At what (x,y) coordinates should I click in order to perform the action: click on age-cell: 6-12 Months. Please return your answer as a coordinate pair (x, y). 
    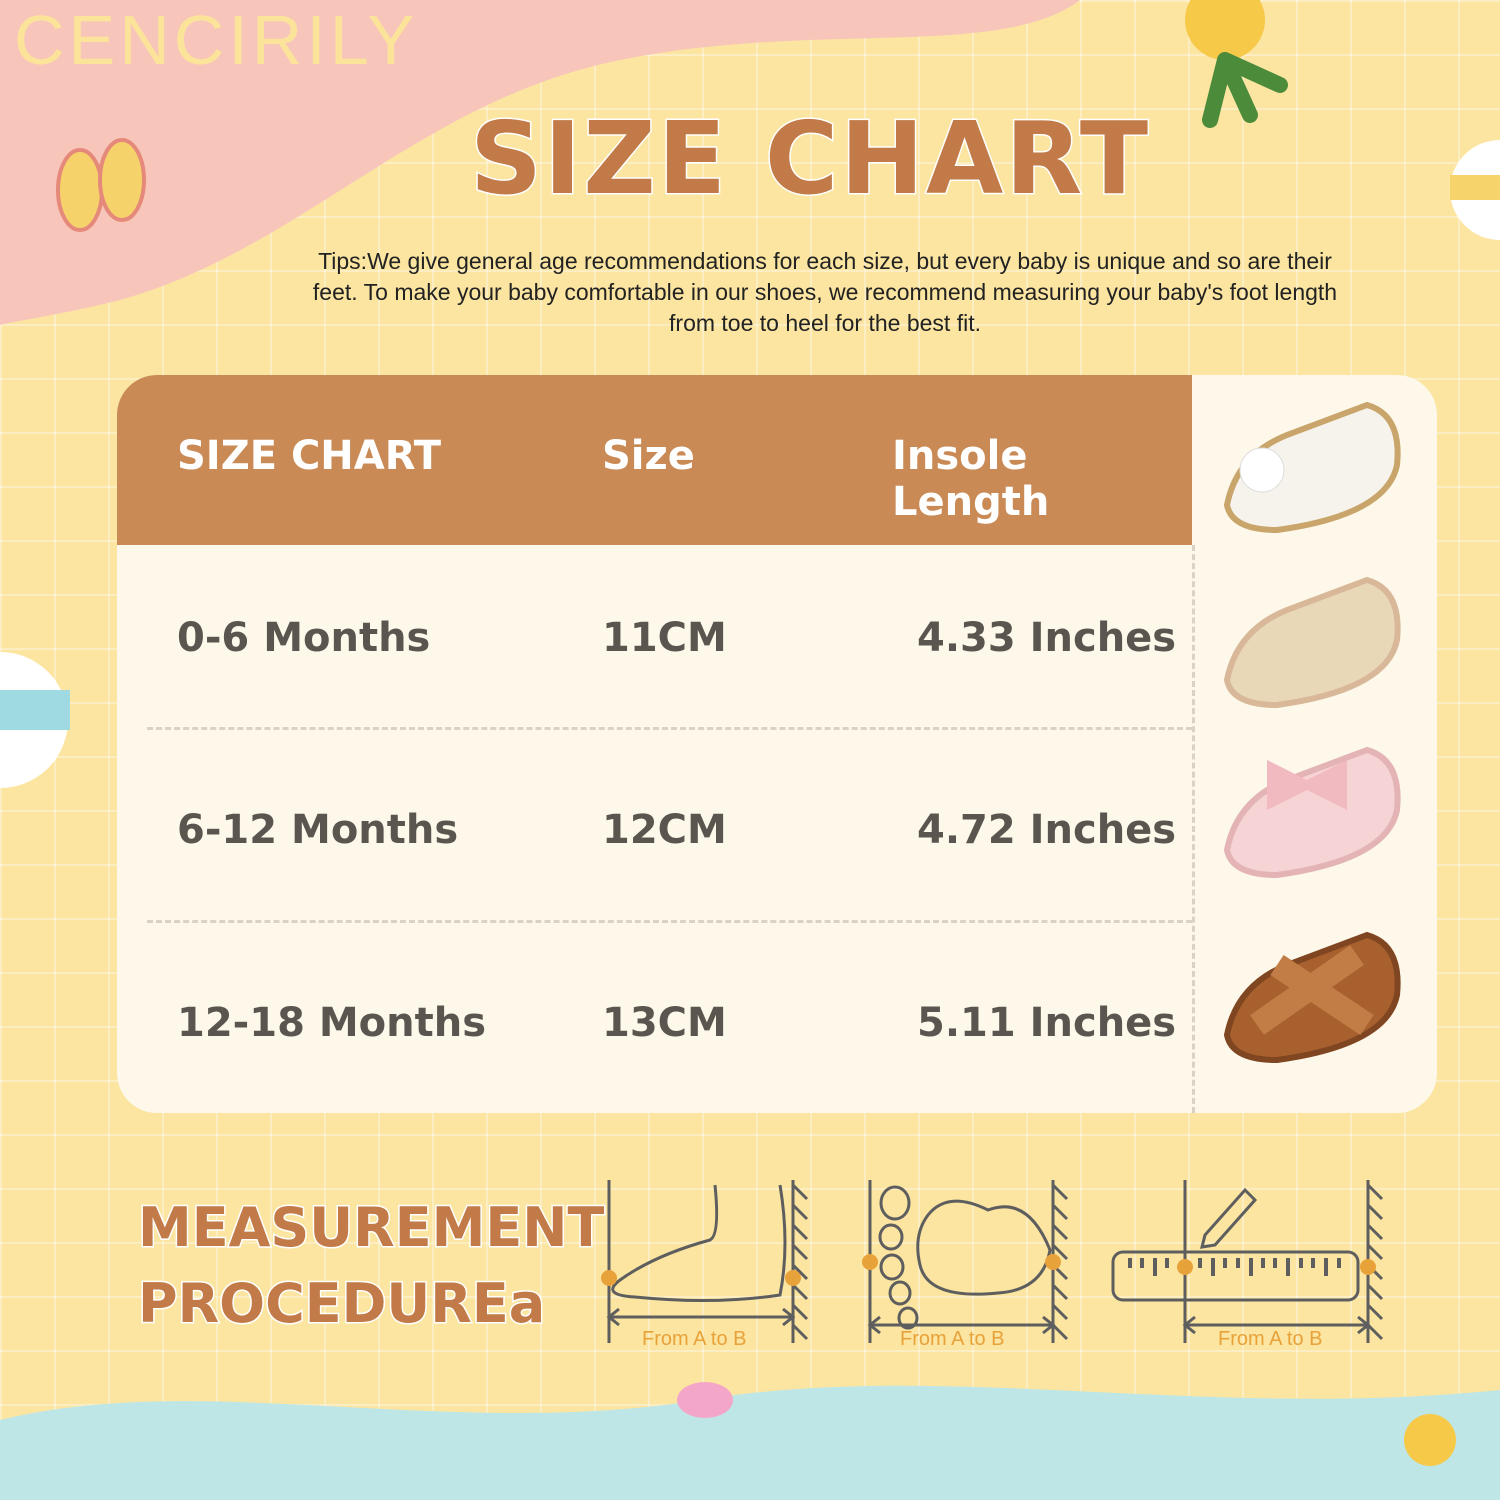
    Looking at the image, I should click on (318, 830).